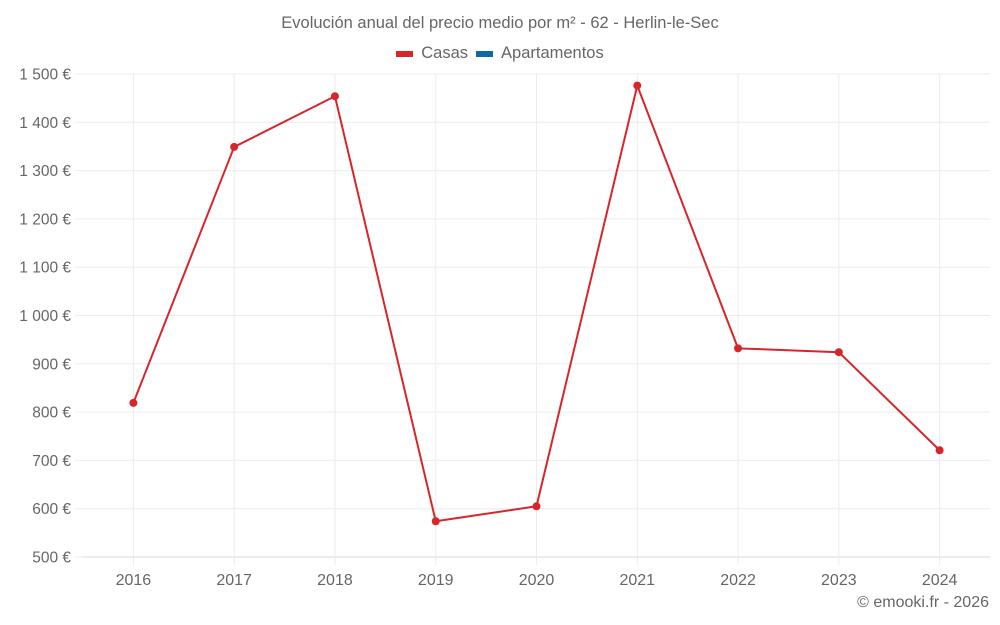 The width and height of the screenshot is (1000, 625). Describe the element at coordinates (552, 53) in the screenshot. I see `legend-label-apartamentos: Apartamentos` at that location.